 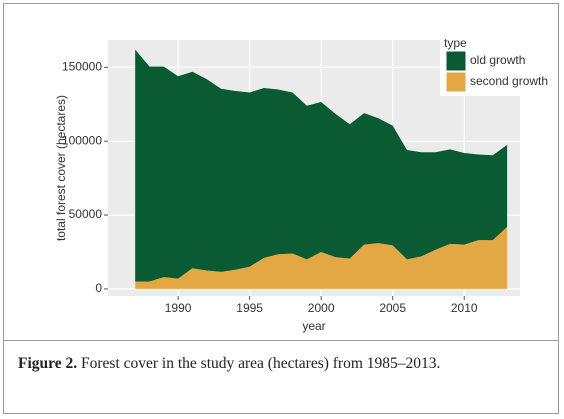 I want to click on x-axis-title: year, so click(x=313, y=326).